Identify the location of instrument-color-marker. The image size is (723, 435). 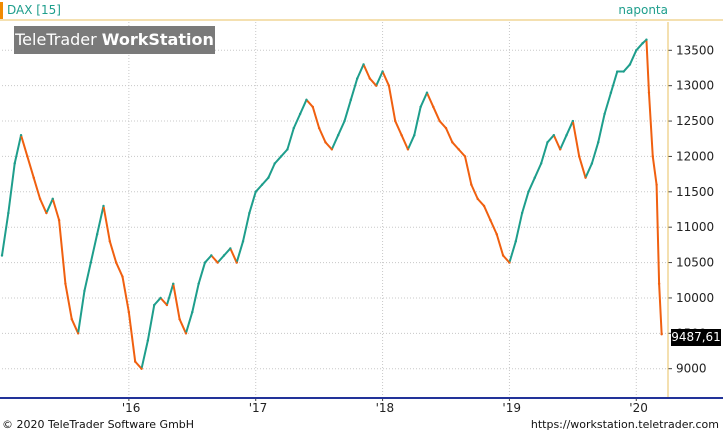
(1, 10).